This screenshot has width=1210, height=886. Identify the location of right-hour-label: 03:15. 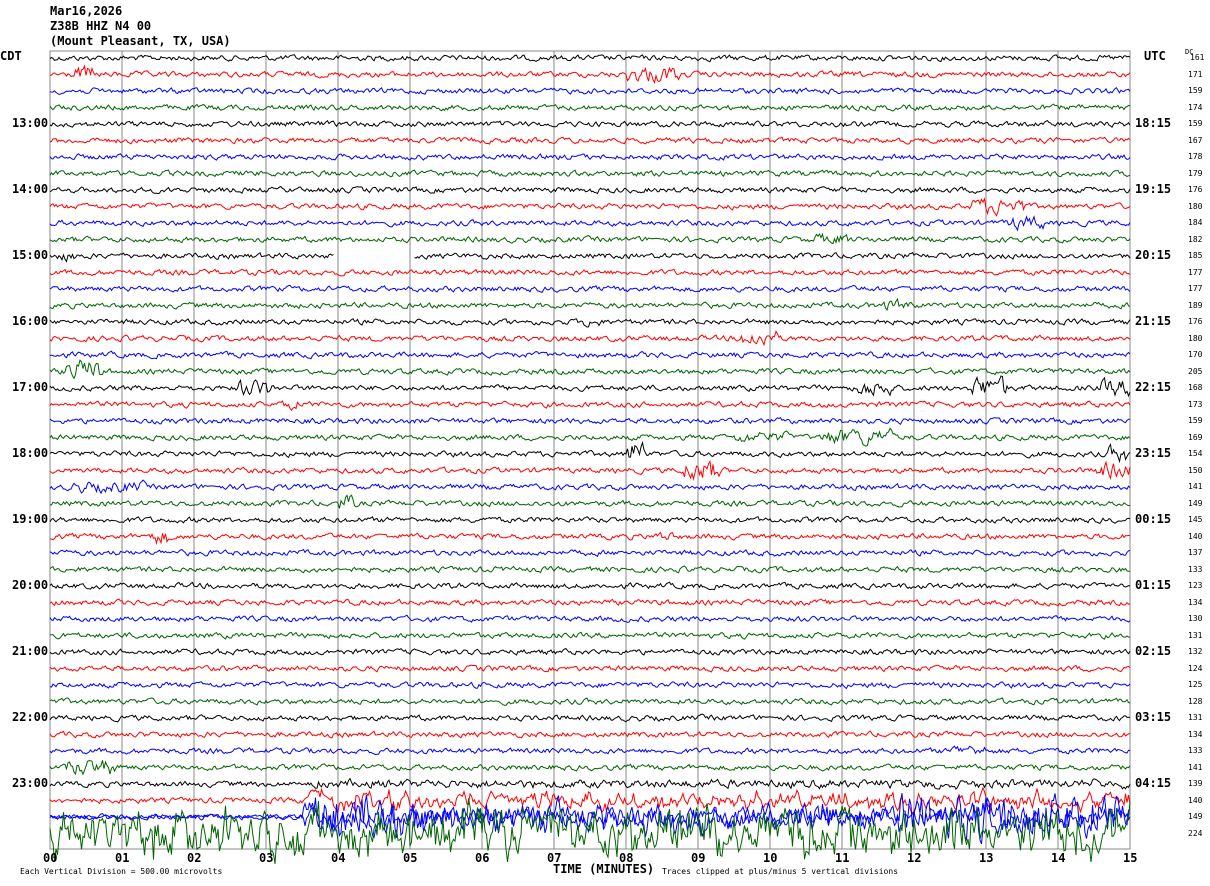
(1153, 717).